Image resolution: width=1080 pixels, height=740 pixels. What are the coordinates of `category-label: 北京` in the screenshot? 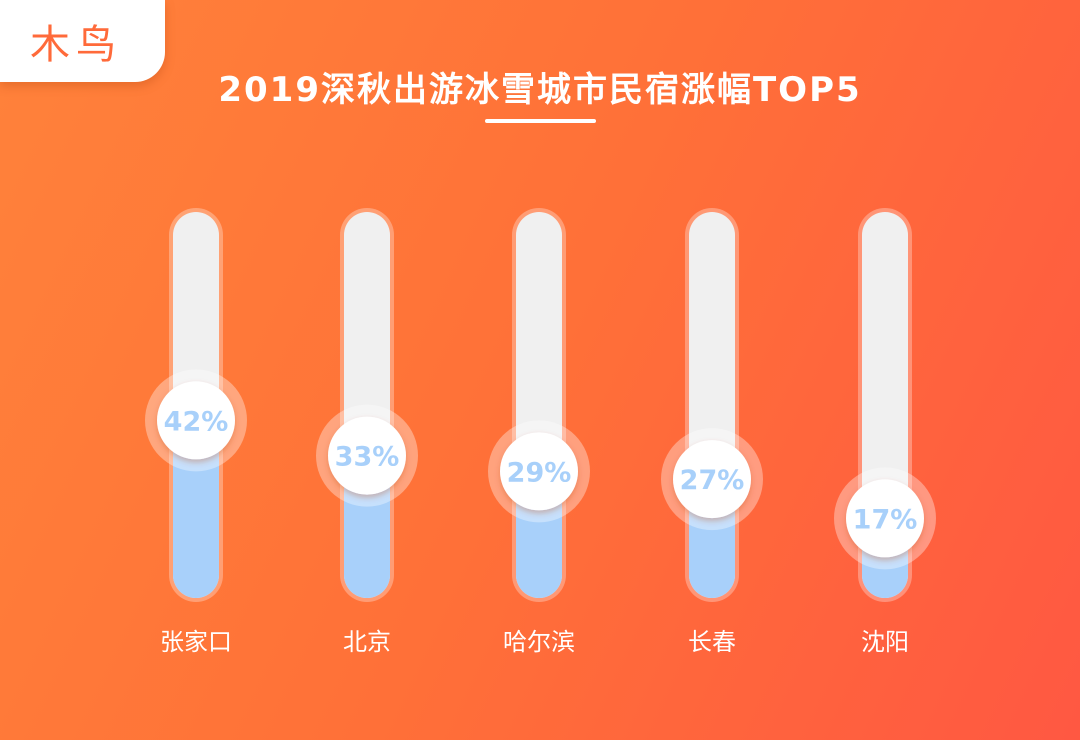 It's located at (367, 642).